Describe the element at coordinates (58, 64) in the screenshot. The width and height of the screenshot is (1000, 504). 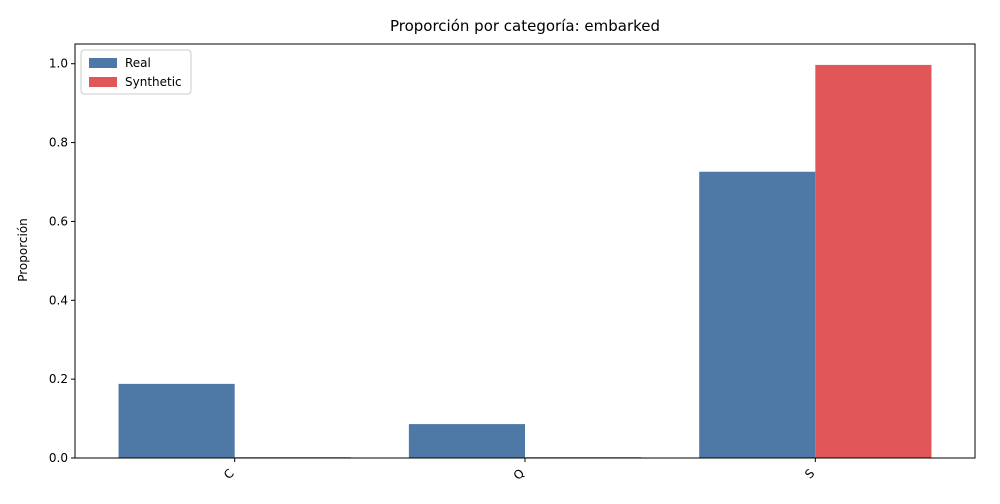
I see `y-tick-label: 1.0` at that location.